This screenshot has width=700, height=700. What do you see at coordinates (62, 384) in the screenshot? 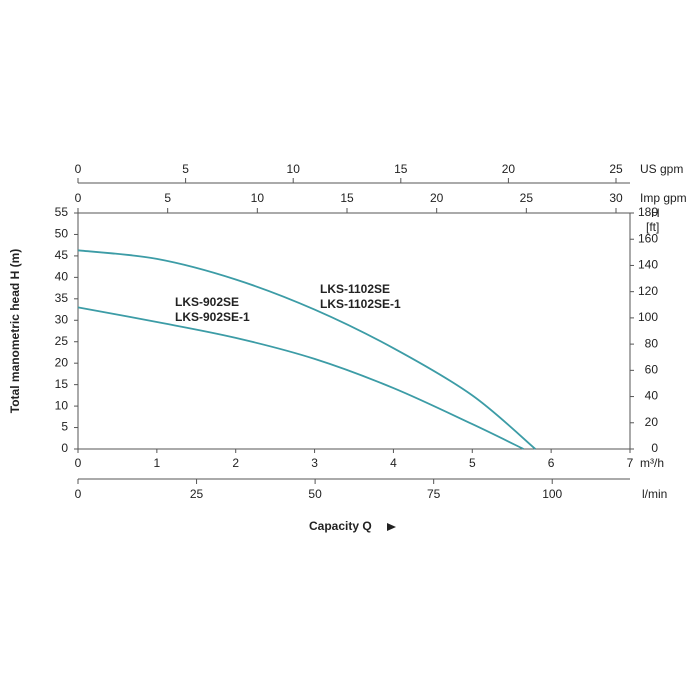
I see `y-tick-label: 15` at bounding box center [62, 384].